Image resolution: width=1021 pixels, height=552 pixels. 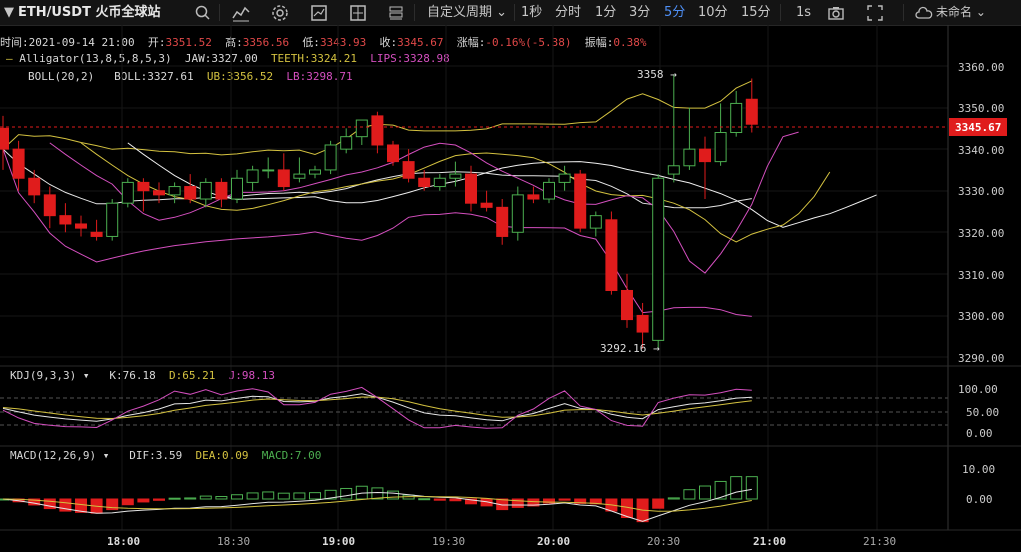 I want to click on dropdown-arrow-icon: ▼, so click(x=9, y=12).